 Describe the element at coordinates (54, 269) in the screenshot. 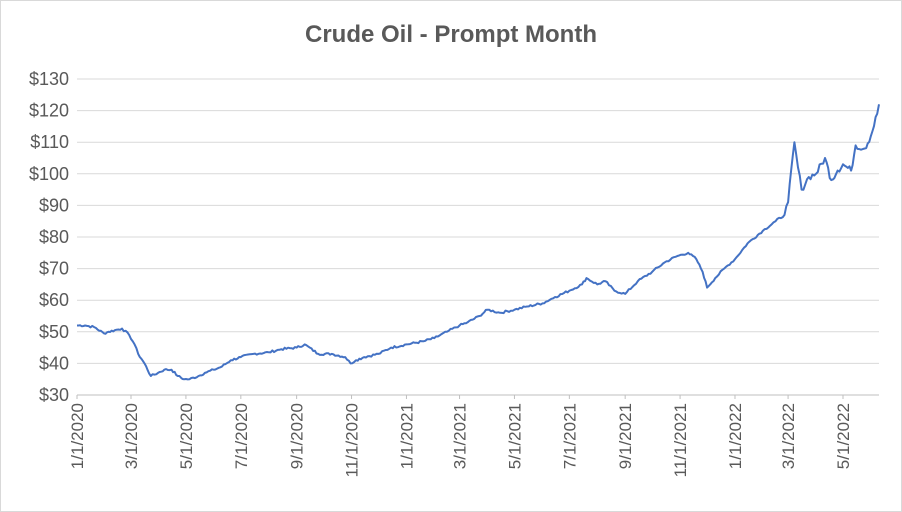

I see `y-tick-label: $70` at that location.